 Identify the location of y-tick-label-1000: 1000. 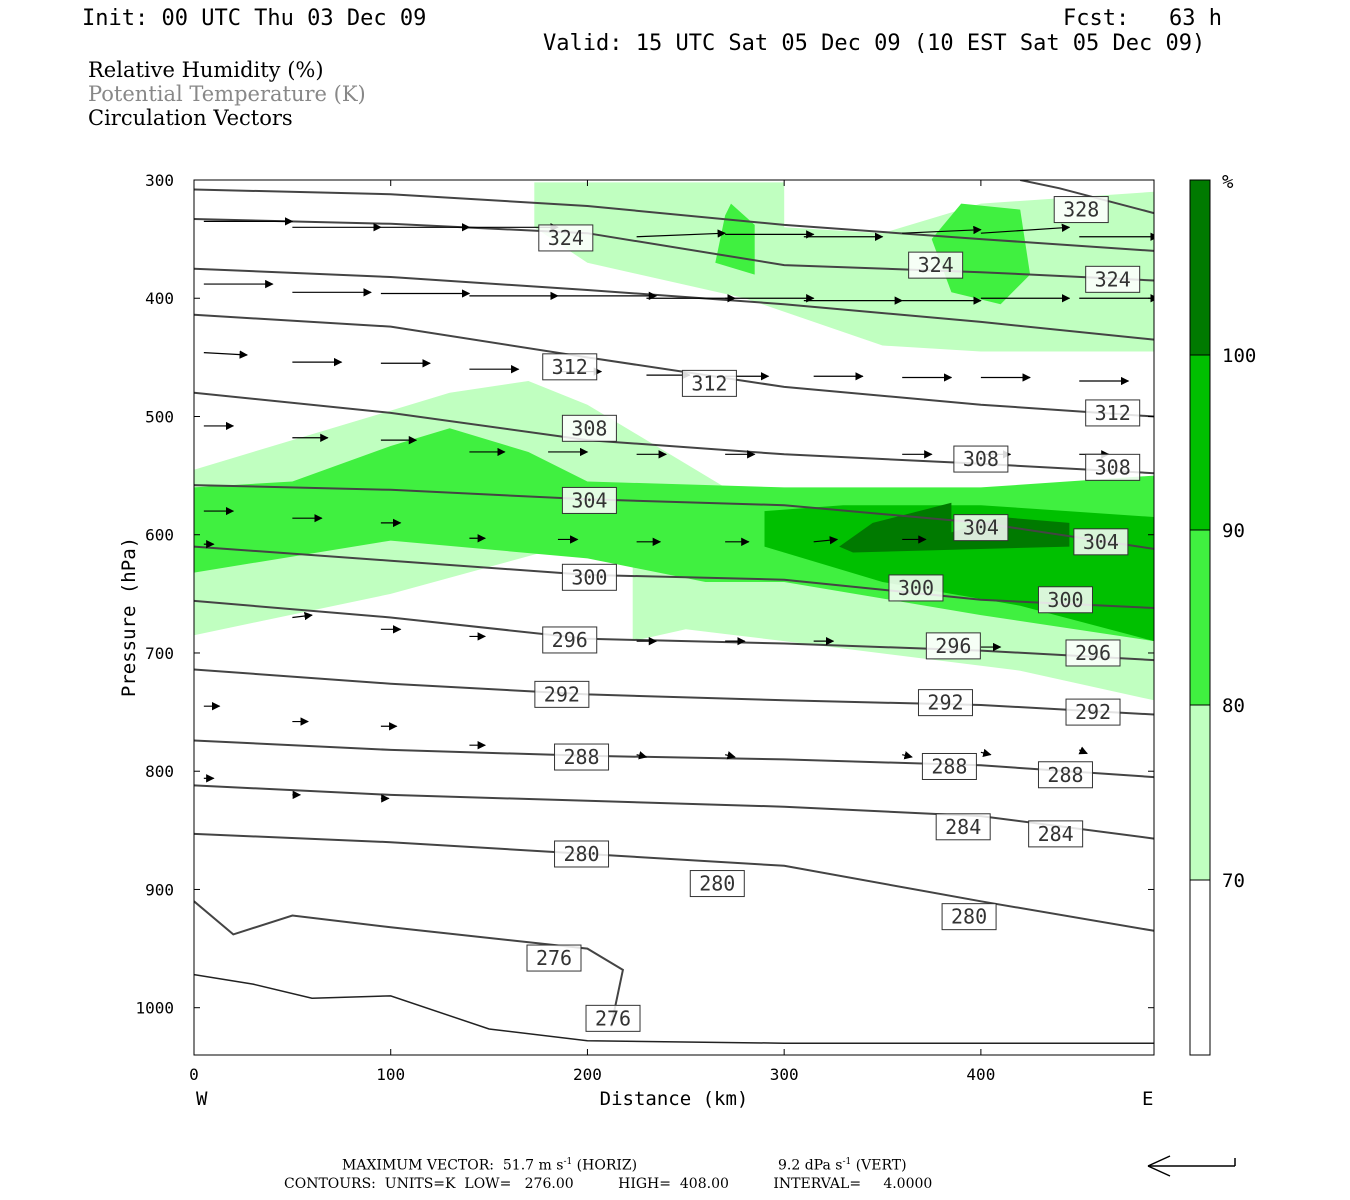
(154, 1008).